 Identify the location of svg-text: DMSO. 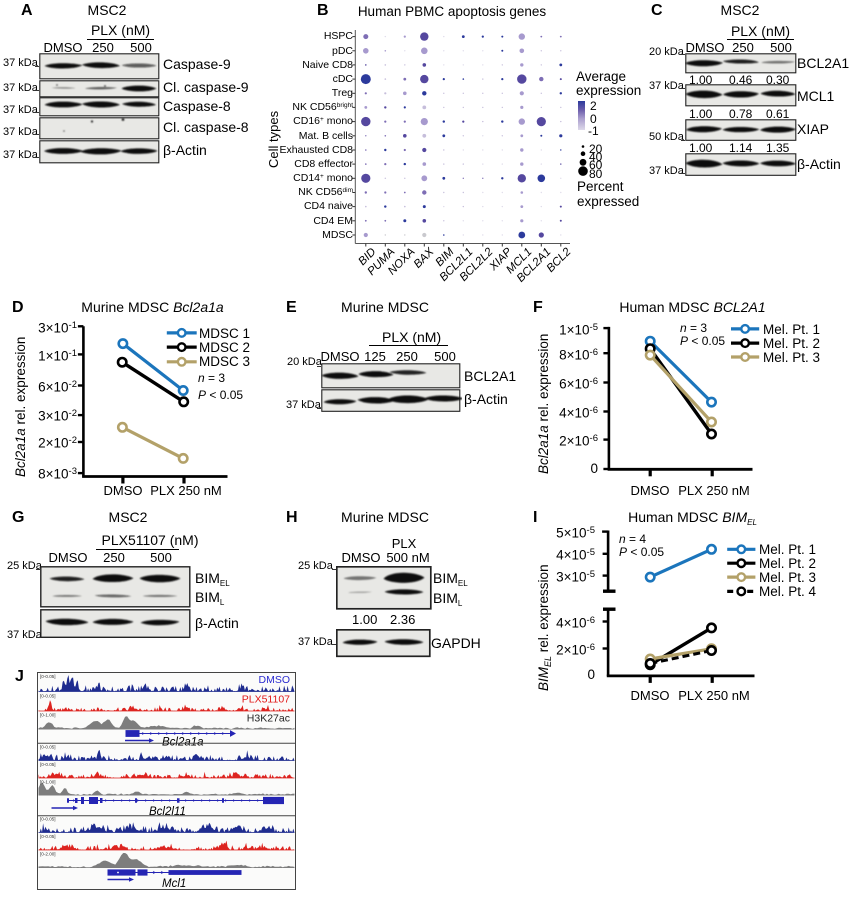
(275, 680).